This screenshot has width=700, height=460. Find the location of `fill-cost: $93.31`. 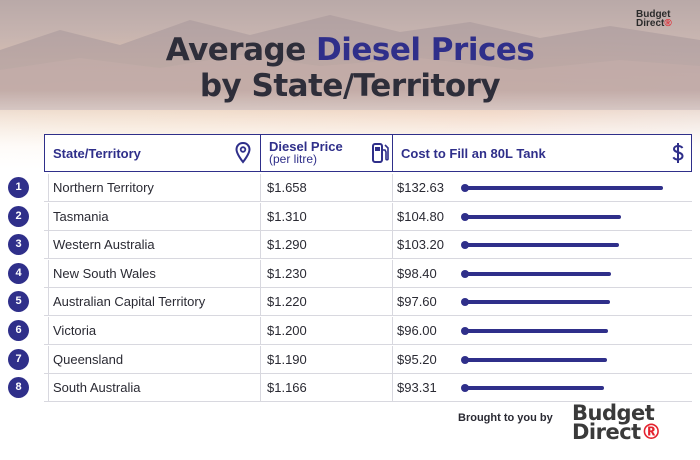

fill-cost: $93.31 is located at coordinates (542, 388).